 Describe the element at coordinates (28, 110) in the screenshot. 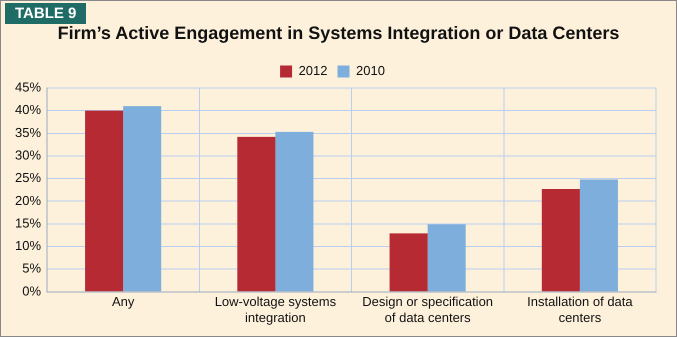

I see `y-tick-label: 40%` at that location.